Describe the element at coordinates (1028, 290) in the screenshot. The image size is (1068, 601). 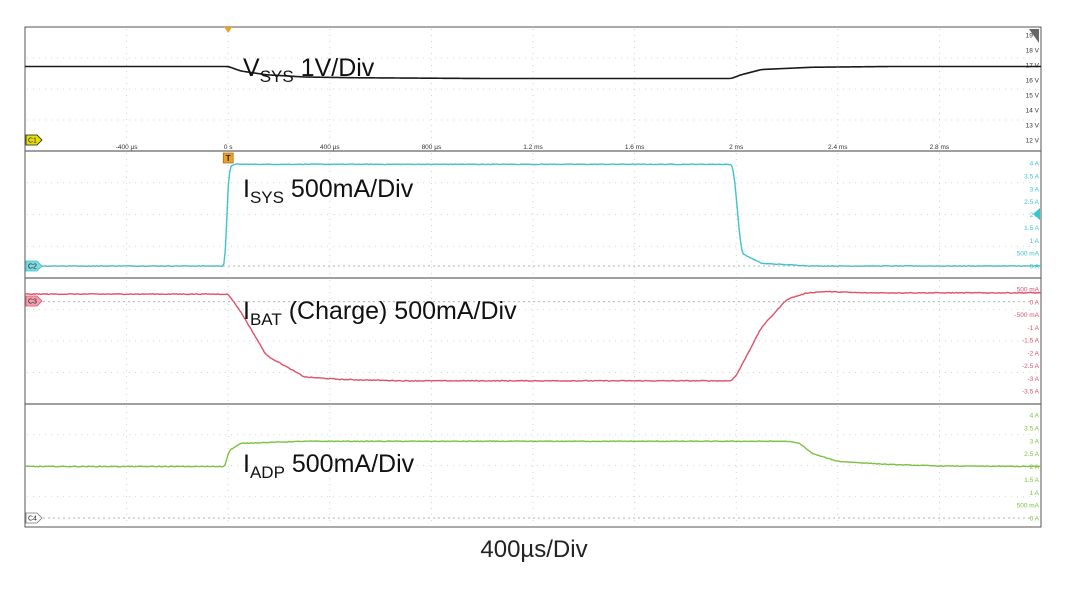
I see `scale-label-ibat: 500 mA` at that location.